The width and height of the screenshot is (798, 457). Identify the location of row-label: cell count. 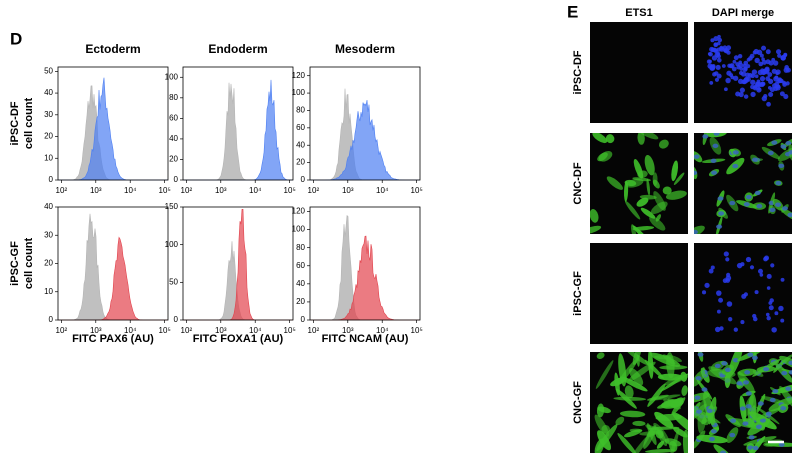
(29, 123).